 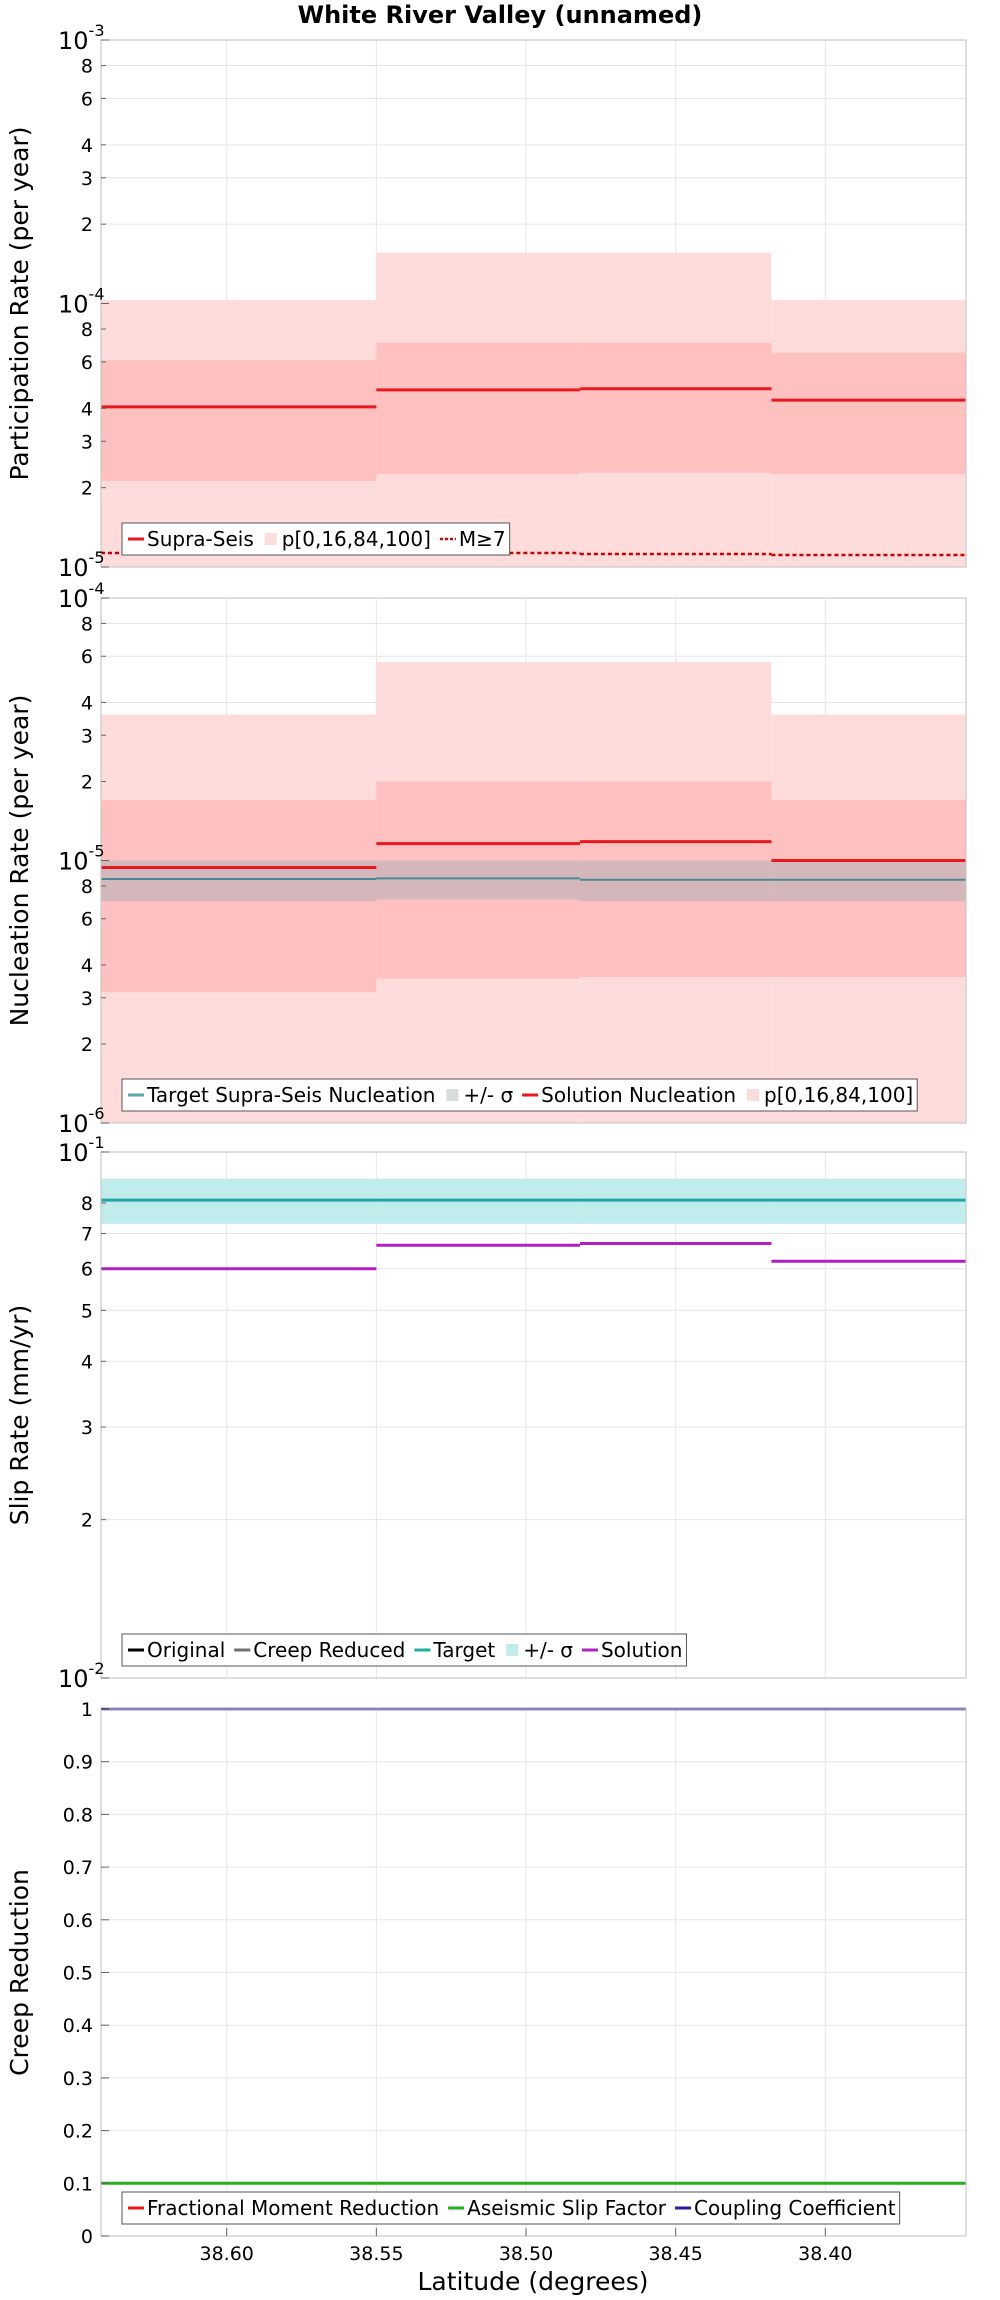 I want to click on y-tick-label: 0.4, so click(x=78, y=2026).